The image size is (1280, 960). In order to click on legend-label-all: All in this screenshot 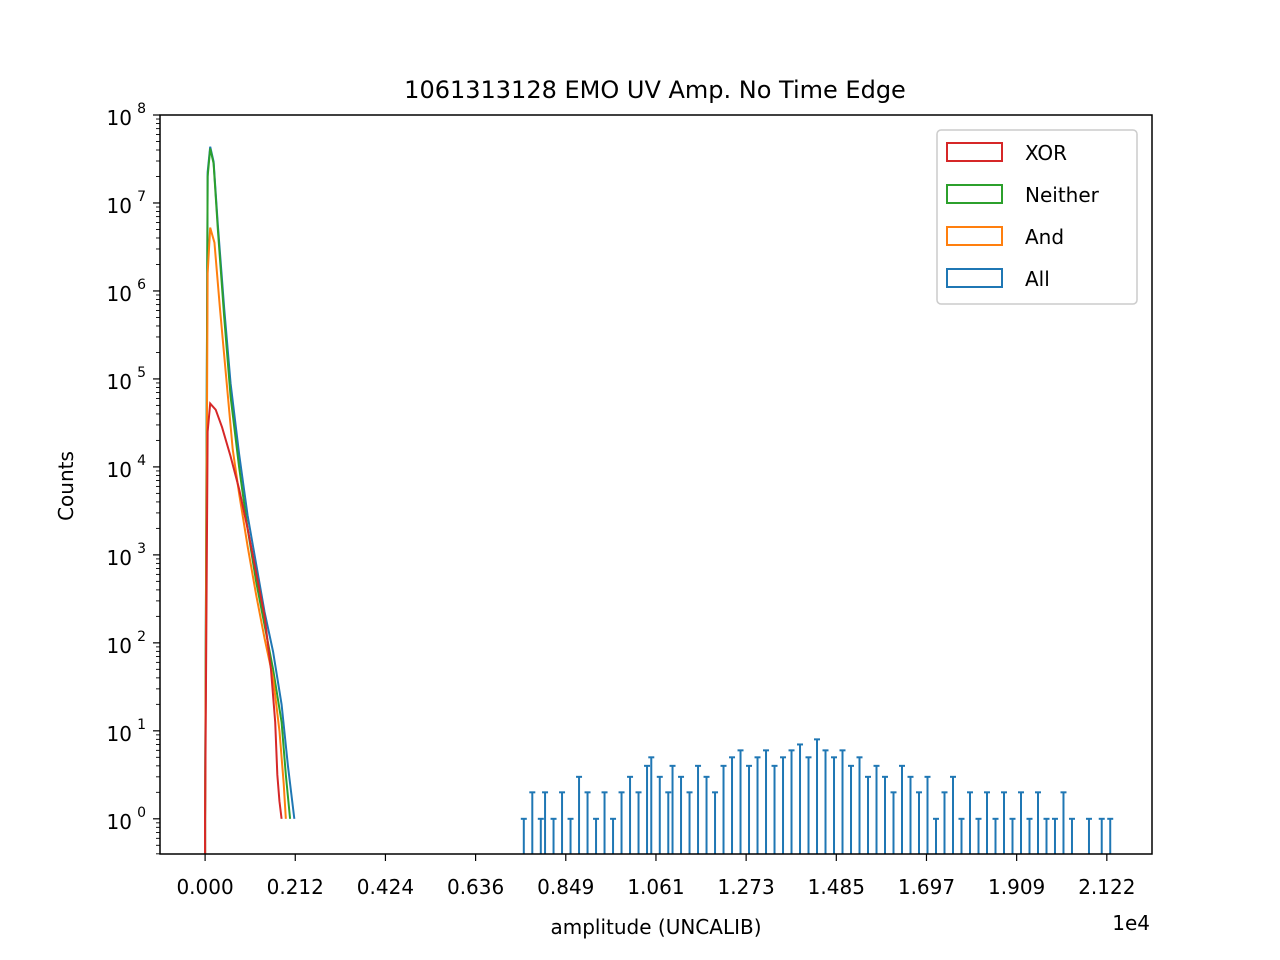, I will do `click(1037, 279)`.